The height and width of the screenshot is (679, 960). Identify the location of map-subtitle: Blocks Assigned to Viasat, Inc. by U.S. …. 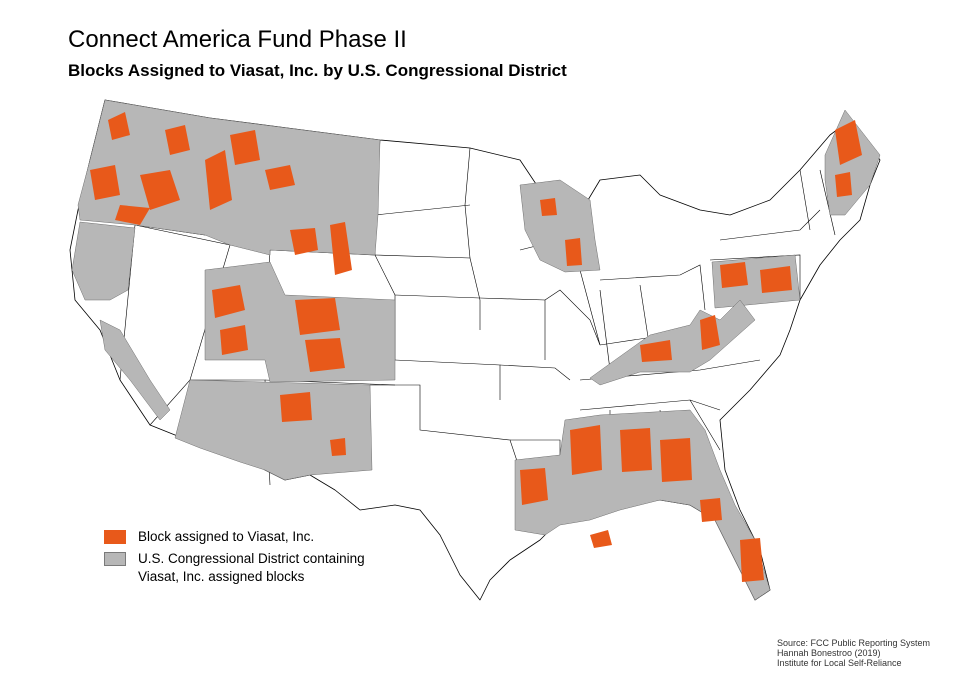
(317, 70).